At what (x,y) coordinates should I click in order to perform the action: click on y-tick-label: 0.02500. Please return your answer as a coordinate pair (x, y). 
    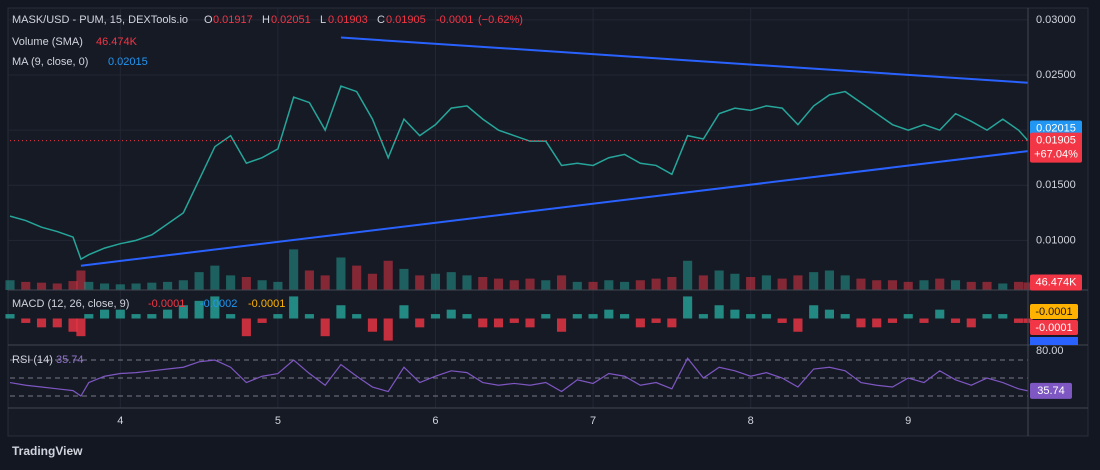
    Looking at the image, I should click on (1056, 75).